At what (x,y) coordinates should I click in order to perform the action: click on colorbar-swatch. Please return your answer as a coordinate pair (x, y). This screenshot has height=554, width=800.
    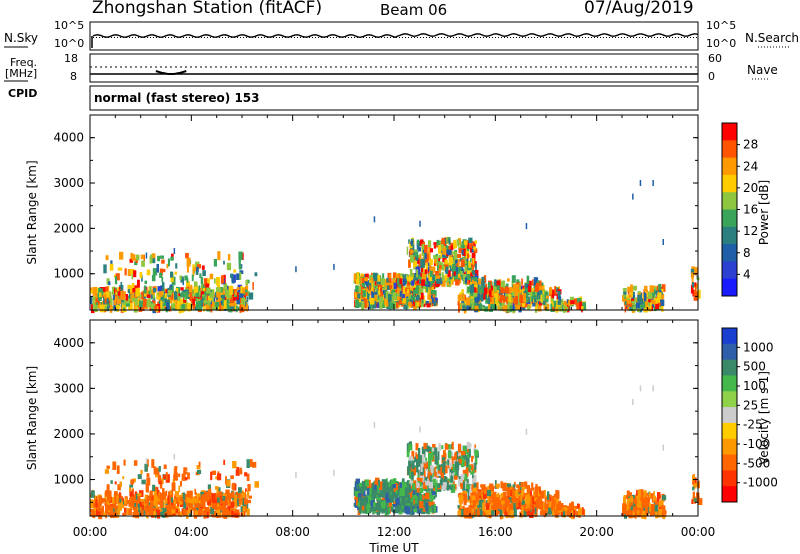
    Looking at the image, I should click on (729, 415).